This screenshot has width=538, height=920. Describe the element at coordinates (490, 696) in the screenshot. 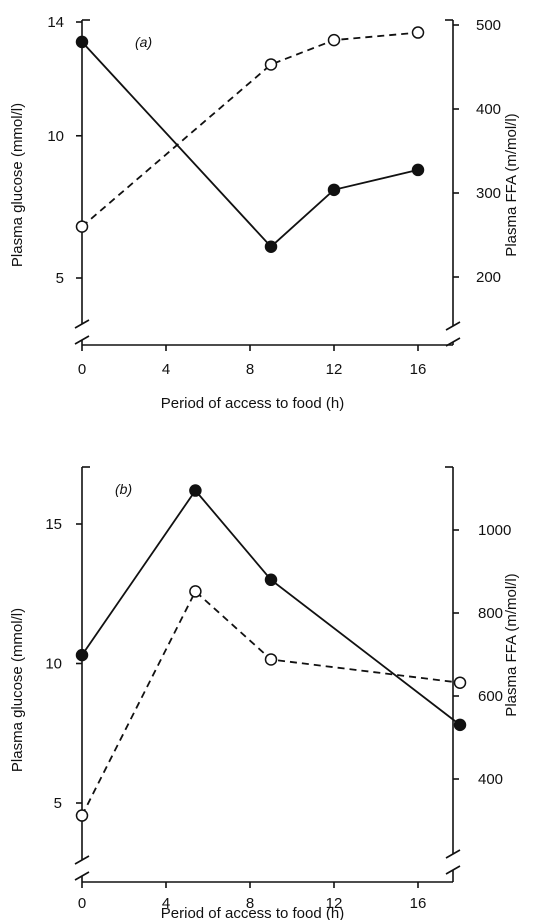

I see `right-y-tick-label: 600` at that location.